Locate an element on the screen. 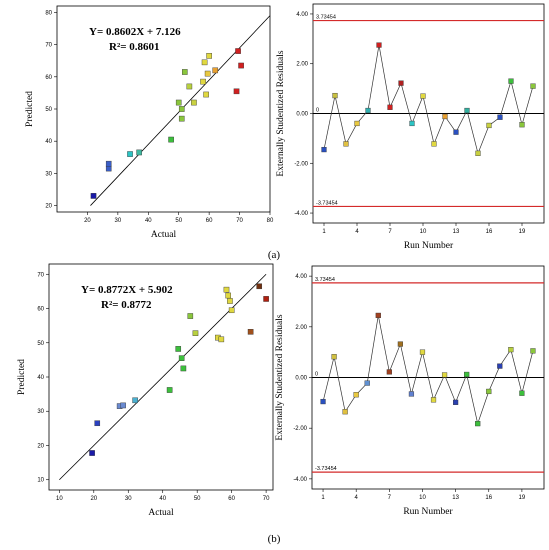 This screenshot has width=549, height=550. panel-label-b: (b) is located at coordinates (274, 539).